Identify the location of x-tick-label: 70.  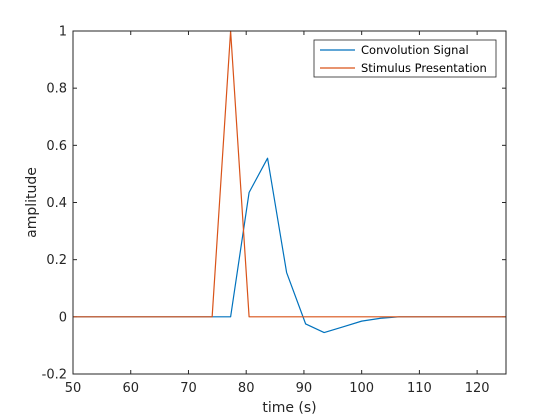
(188, 388).